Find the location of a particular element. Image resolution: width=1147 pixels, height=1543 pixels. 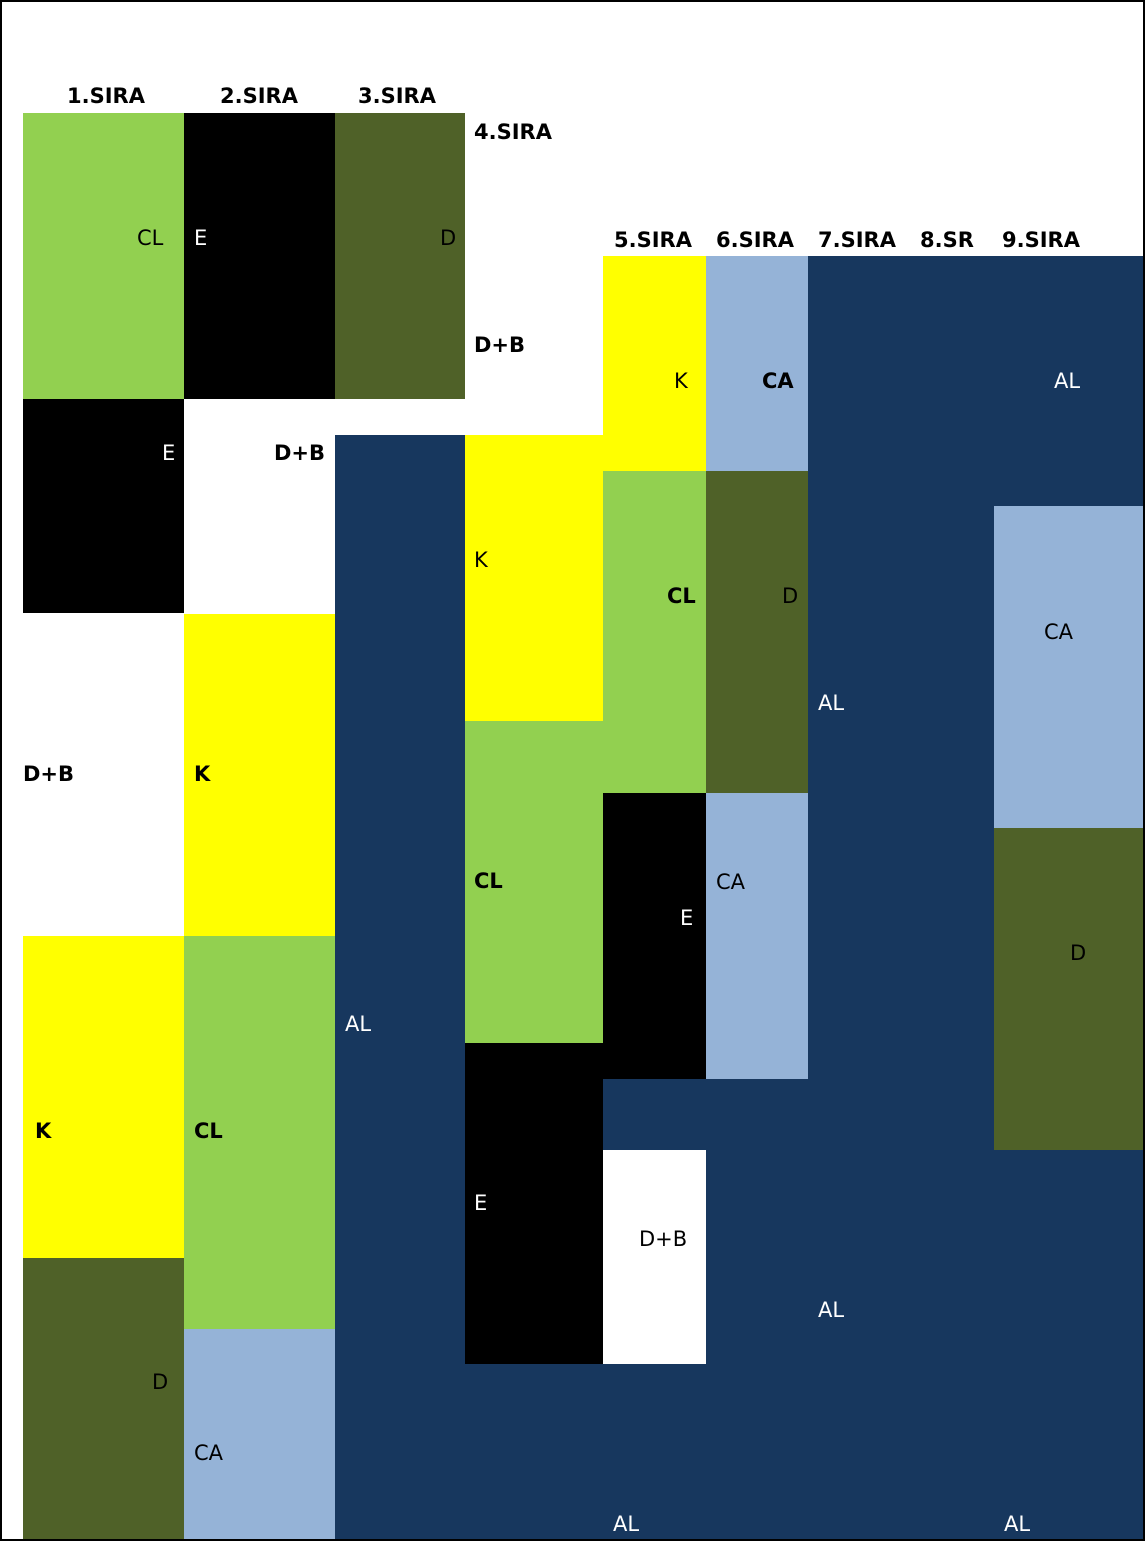

block-col2-cl is located at coordinates (259, 1132).